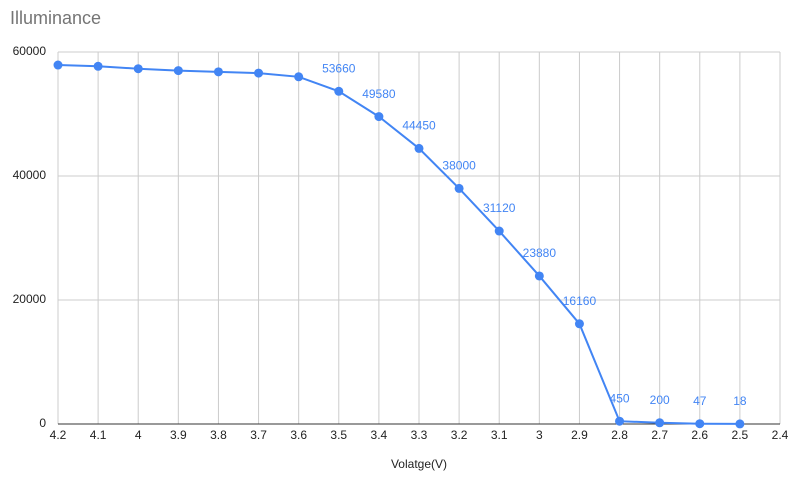  What do you see at coordinates (660, 400) in the screenshot?
I see `data-label: 200` at bounding box center [660, 400].